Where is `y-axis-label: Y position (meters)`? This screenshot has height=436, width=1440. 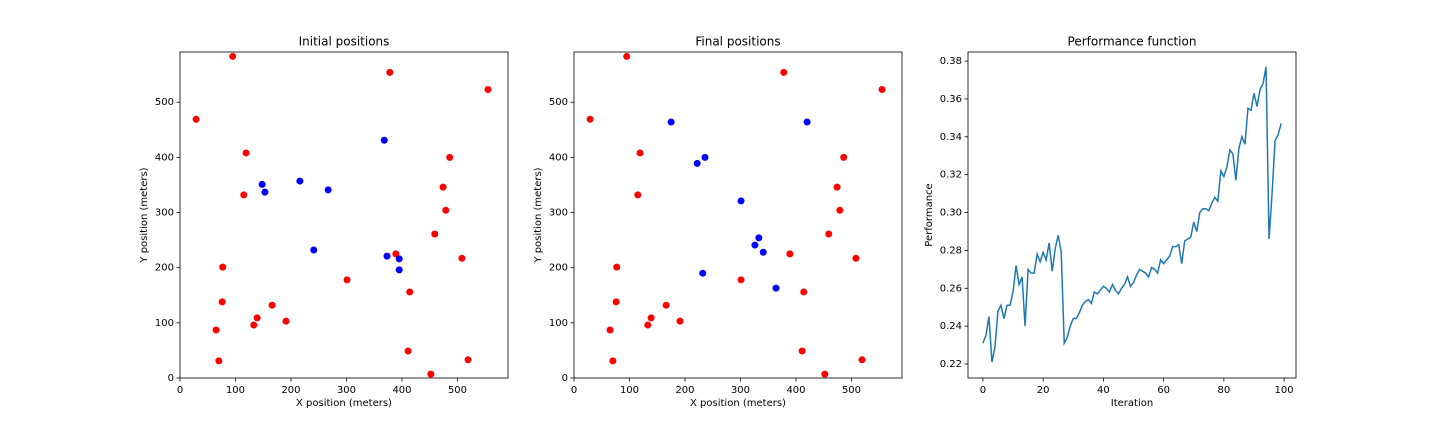
y-axis-label: Y position (meters) is located at coordinates (538, 215).